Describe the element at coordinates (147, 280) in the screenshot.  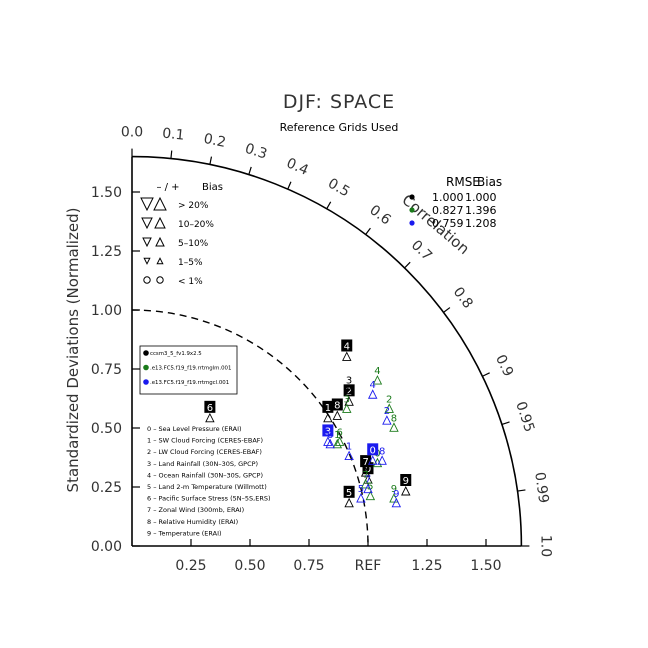
I see `circle-icon` at that location.